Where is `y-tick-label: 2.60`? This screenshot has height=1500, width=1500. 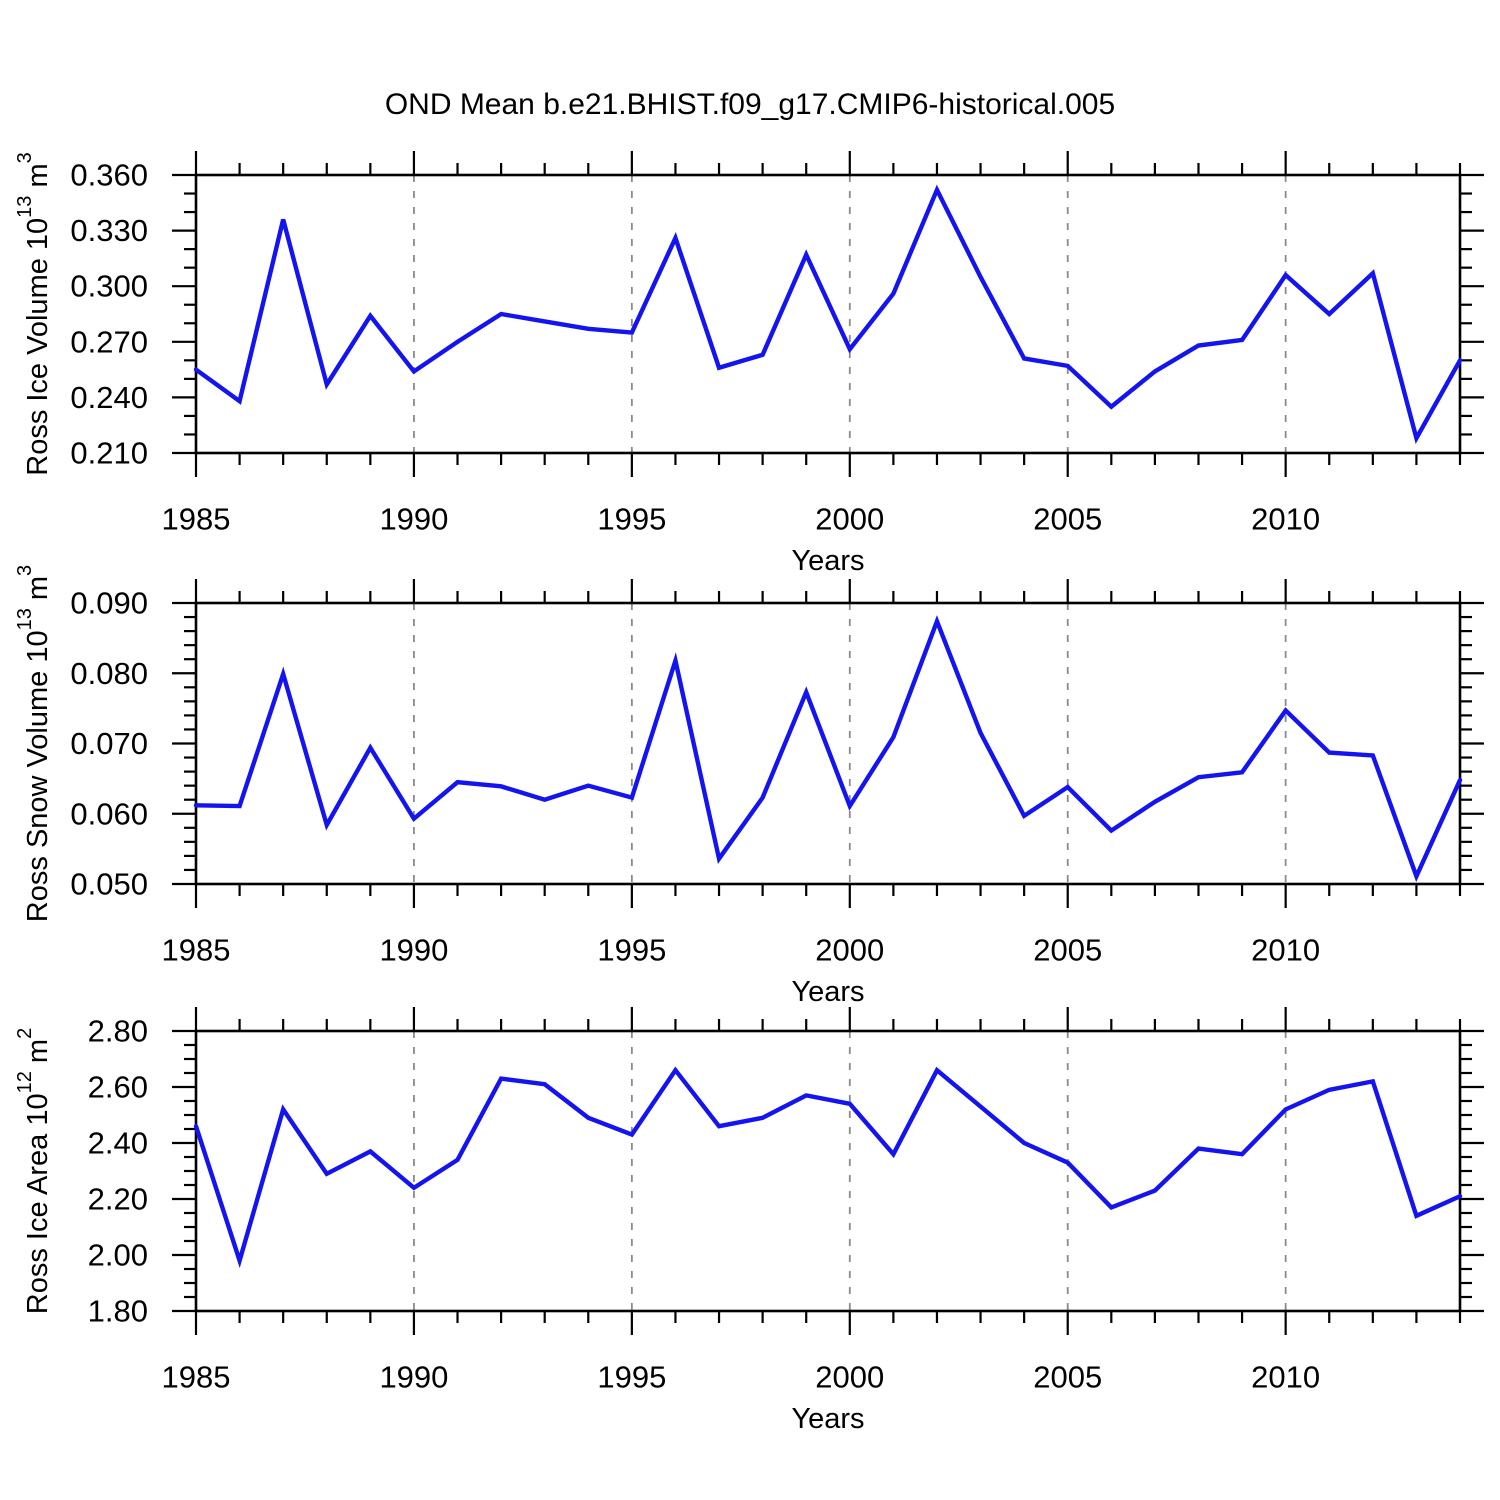
y-tick-label: 2.60 is located at coordinates (118, 1087).